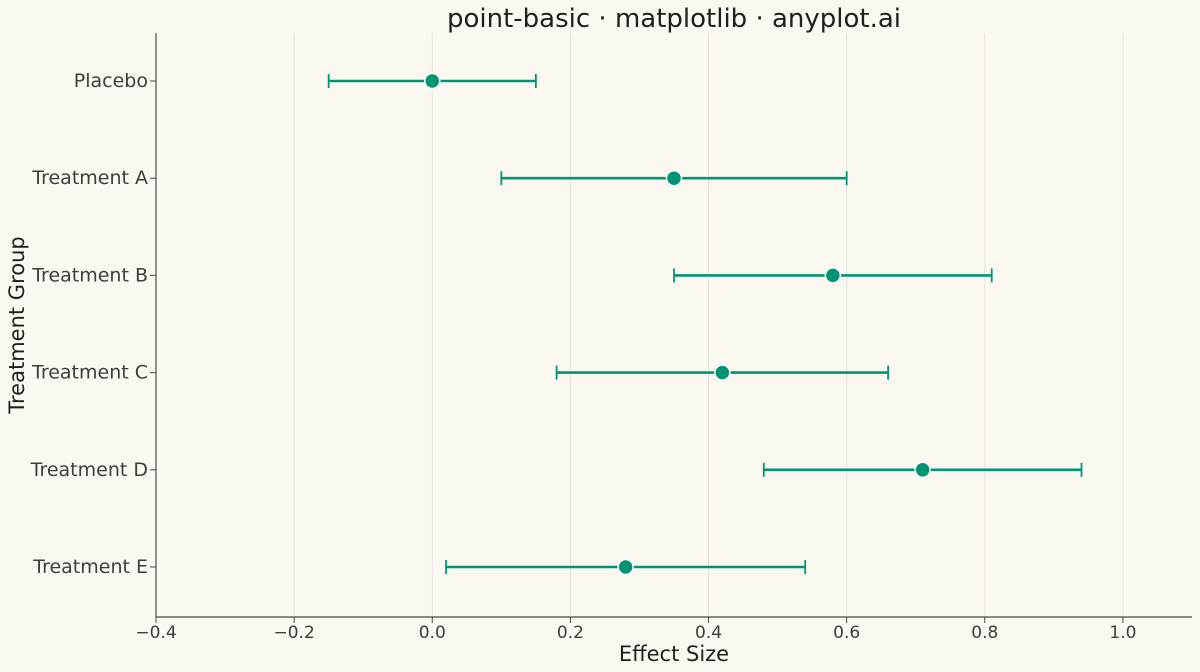  I want to click on x-tick-label: 0.6, so click(846, 633).